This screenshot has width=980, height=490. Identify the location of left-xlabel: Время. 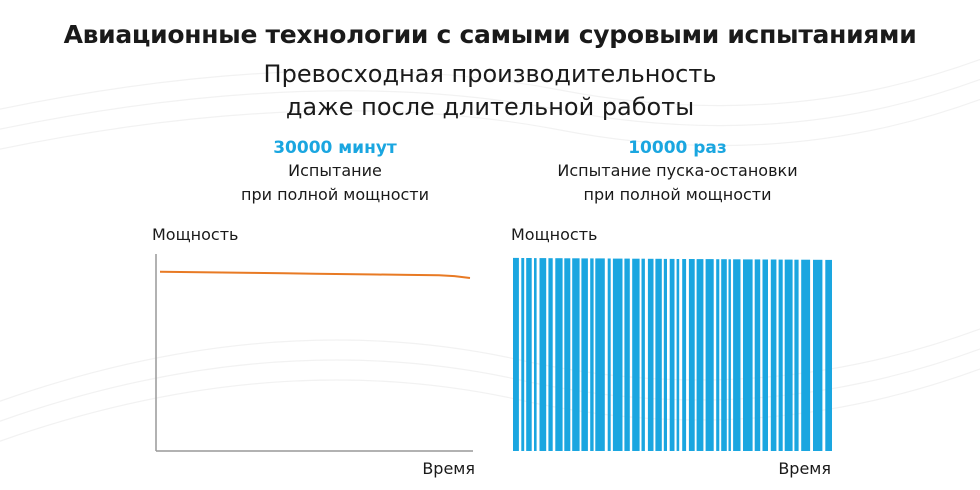
(448, 468).